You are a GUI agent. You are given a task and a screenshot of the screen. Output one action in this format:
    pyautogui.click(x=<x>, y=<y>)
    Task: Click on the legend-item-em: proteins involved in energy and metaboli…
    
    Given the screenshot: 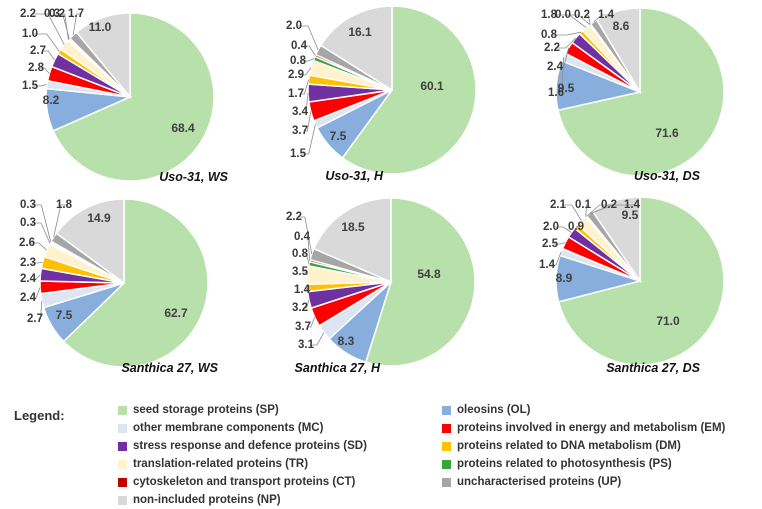 What is the action you would take?
    pyautogui.click(x=583, y=428)
    